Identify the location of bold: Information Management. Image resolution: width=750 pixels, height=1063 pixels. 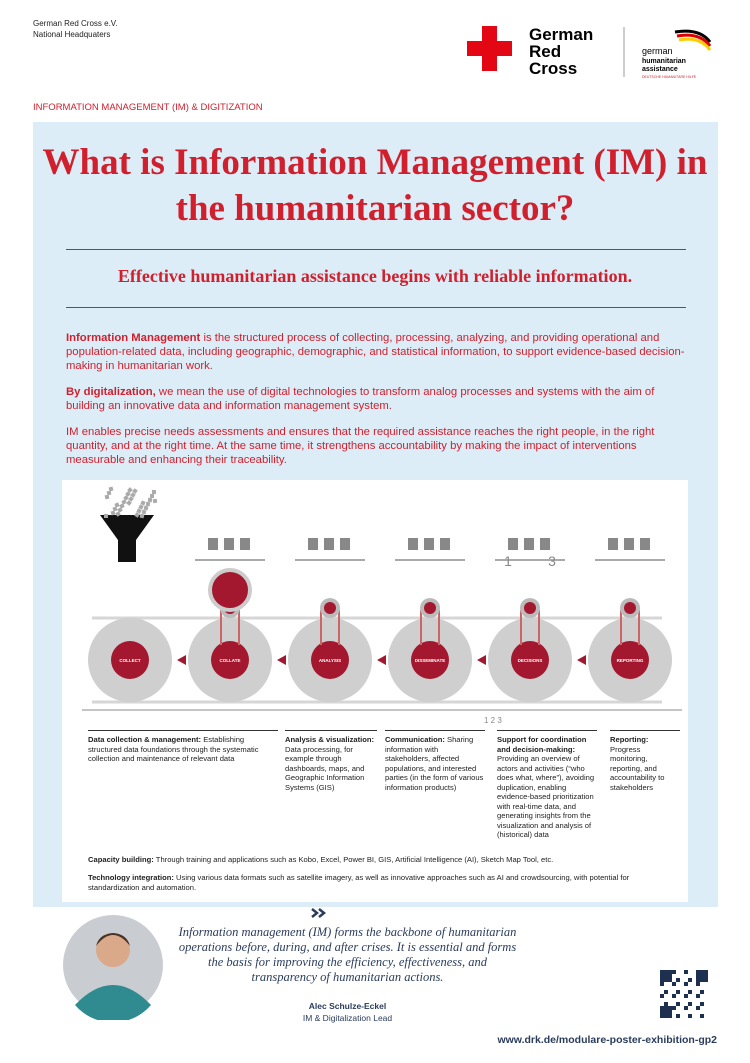
(133, 338).